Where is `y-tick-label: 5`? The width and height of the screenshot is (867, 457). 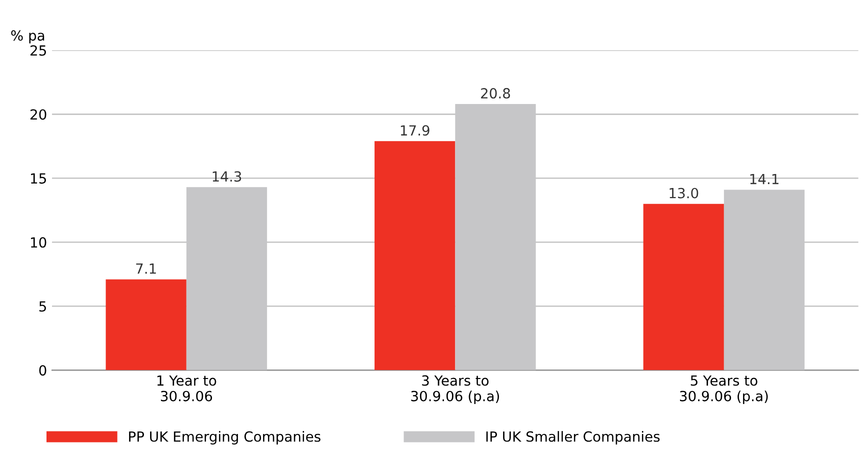 y-tick-label: 5 is located at coordinates (42, 306).